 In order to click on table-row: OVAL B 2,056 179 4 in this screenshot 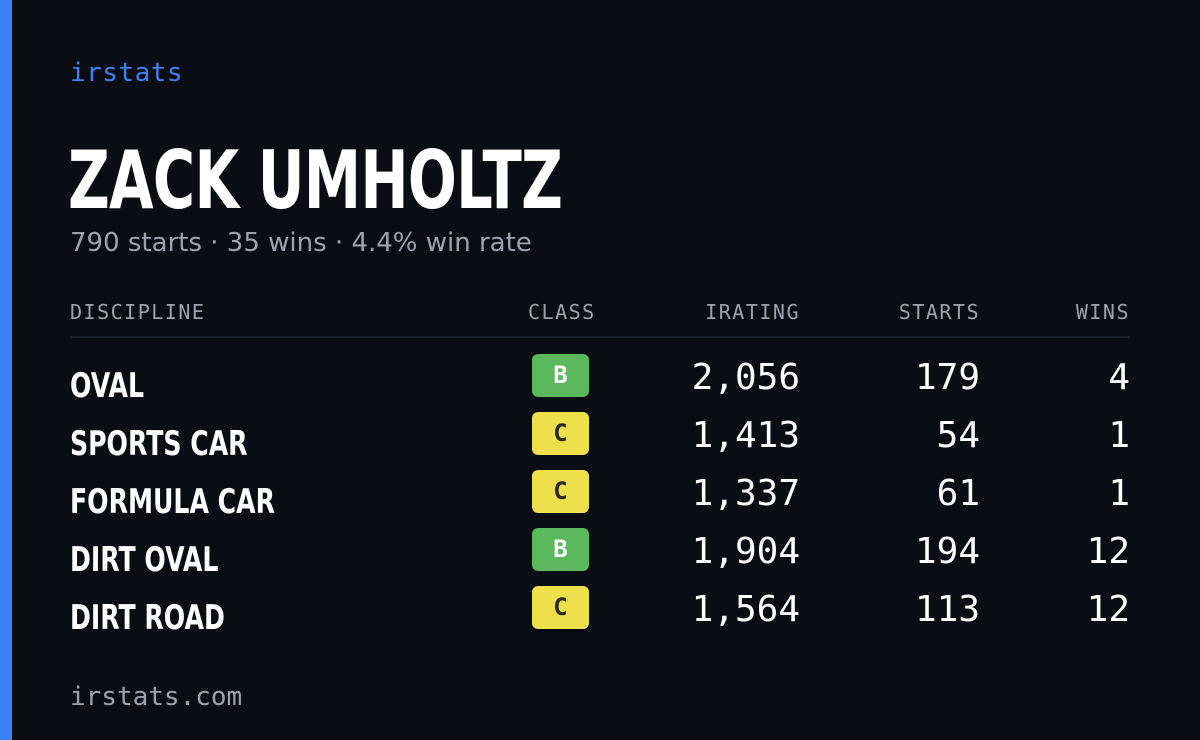, I will do `click(600, 383)`.